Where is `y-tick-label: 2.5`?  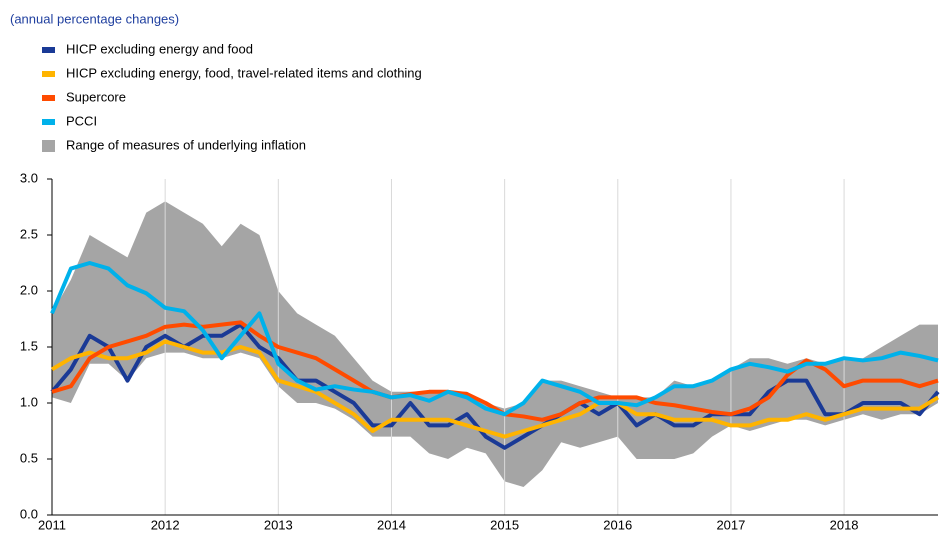
y-tick-label: 2.5 is located at coordinates (29, 233).